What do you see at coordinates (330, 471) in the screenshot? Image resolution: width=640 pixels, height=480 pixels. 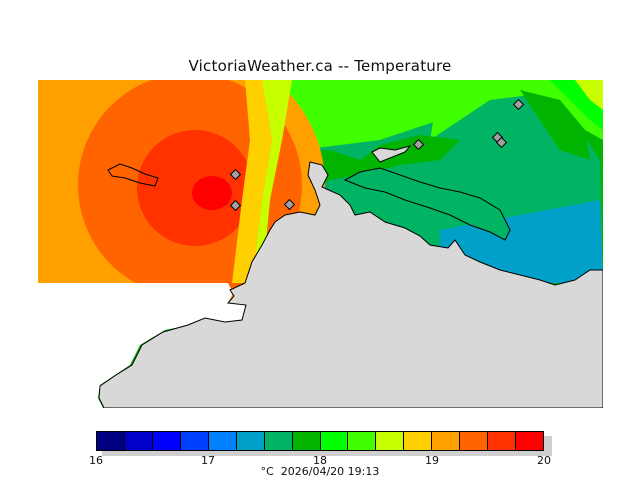 I see `map-timestamp: 2026/04/20 19:13` at bounding box center [330, 471].